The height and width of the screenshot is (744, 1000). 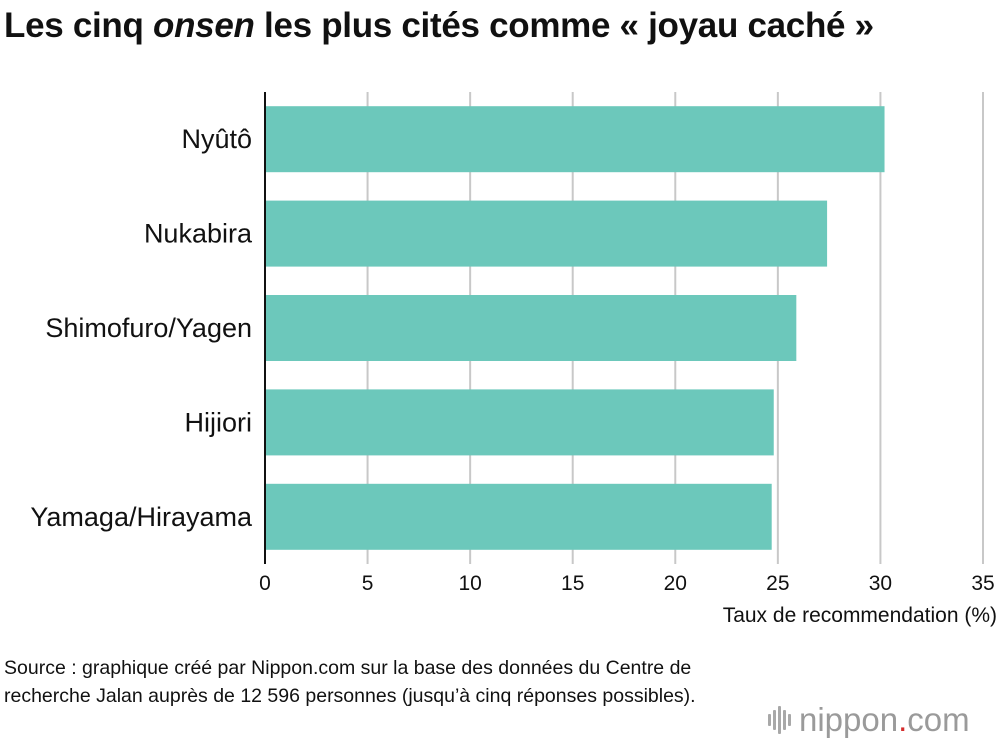 What do you see at coordinates (675, 583) in the screenshot?
I see `x-tick-label: 20` at bounding box center [675, 583].